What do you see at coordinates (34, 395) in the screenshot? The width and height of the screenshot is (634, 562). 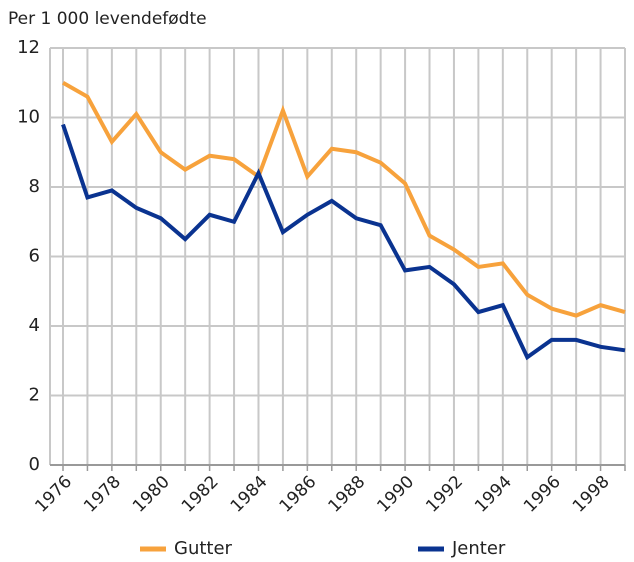 I see `y-tick-label: 2` at bounding box center [34, 395].